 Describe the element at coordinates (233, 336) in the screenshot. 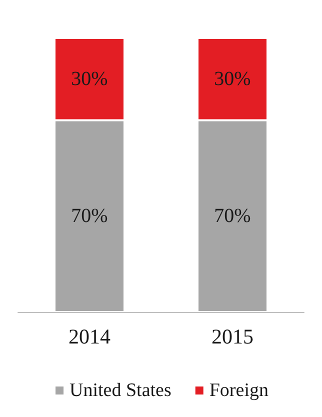

I see `x-tick-label: 2015` at that location.